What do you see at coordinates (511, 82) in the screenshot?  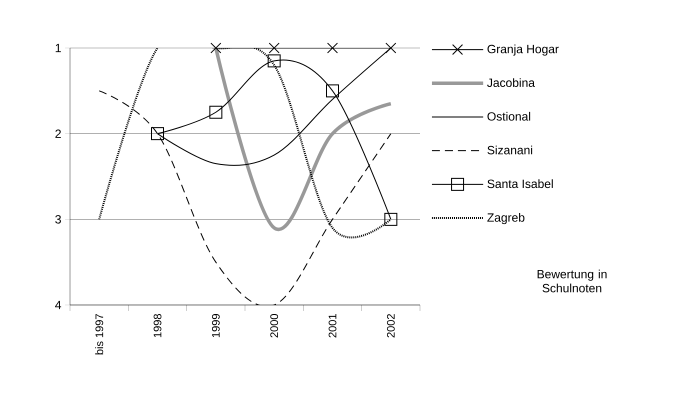 I see `legend-label: Jacobina` at bounding box center [511, 82].